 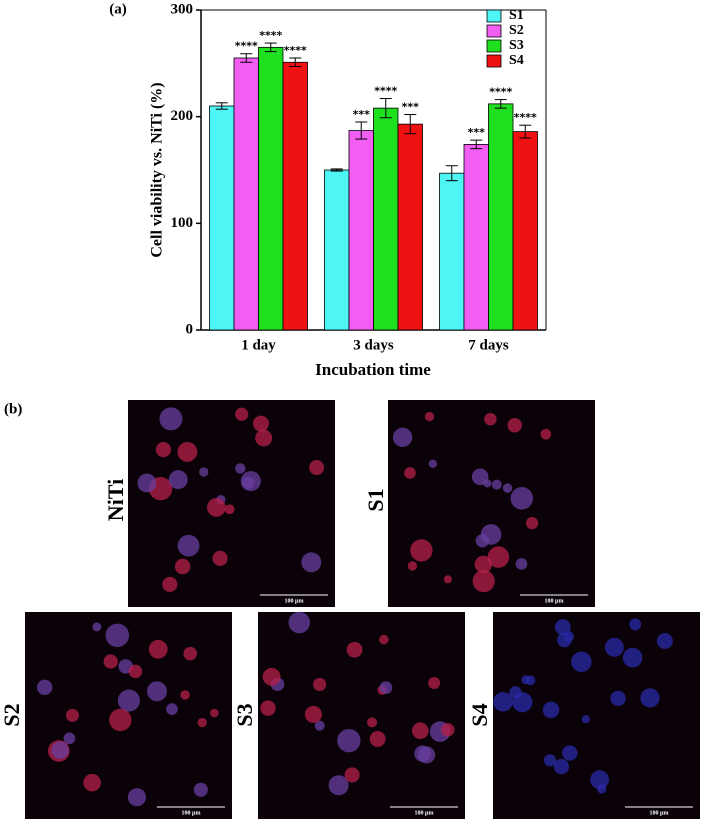 What do you see at coordinates (115, 500) in the screenshot?
I see `panel-name: NiTi` at bounding box center [115, 500].